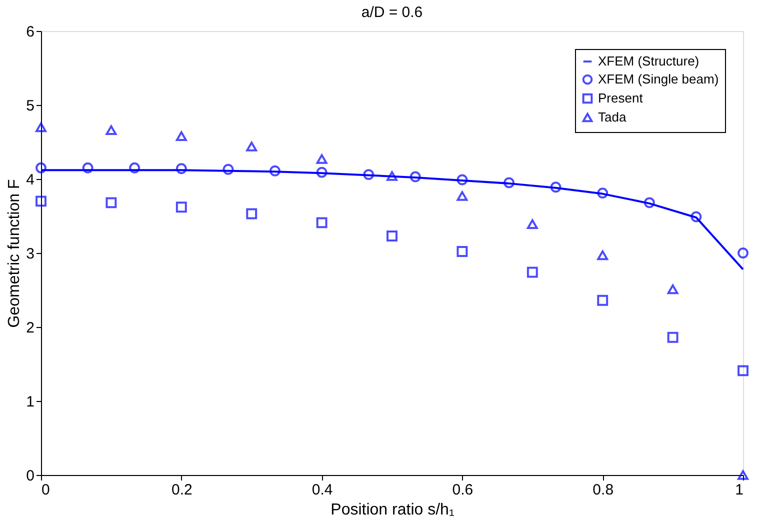  I want to click on x-tick-label: 0.2, so click(181, 490).